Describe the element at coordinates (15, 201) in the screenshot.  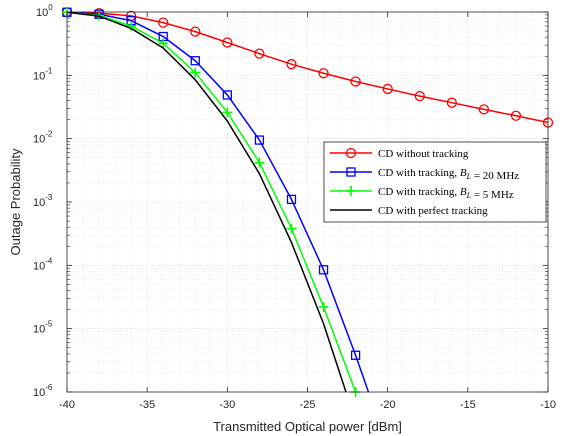
I see `y-axis-label: Outage Probability` at that location.